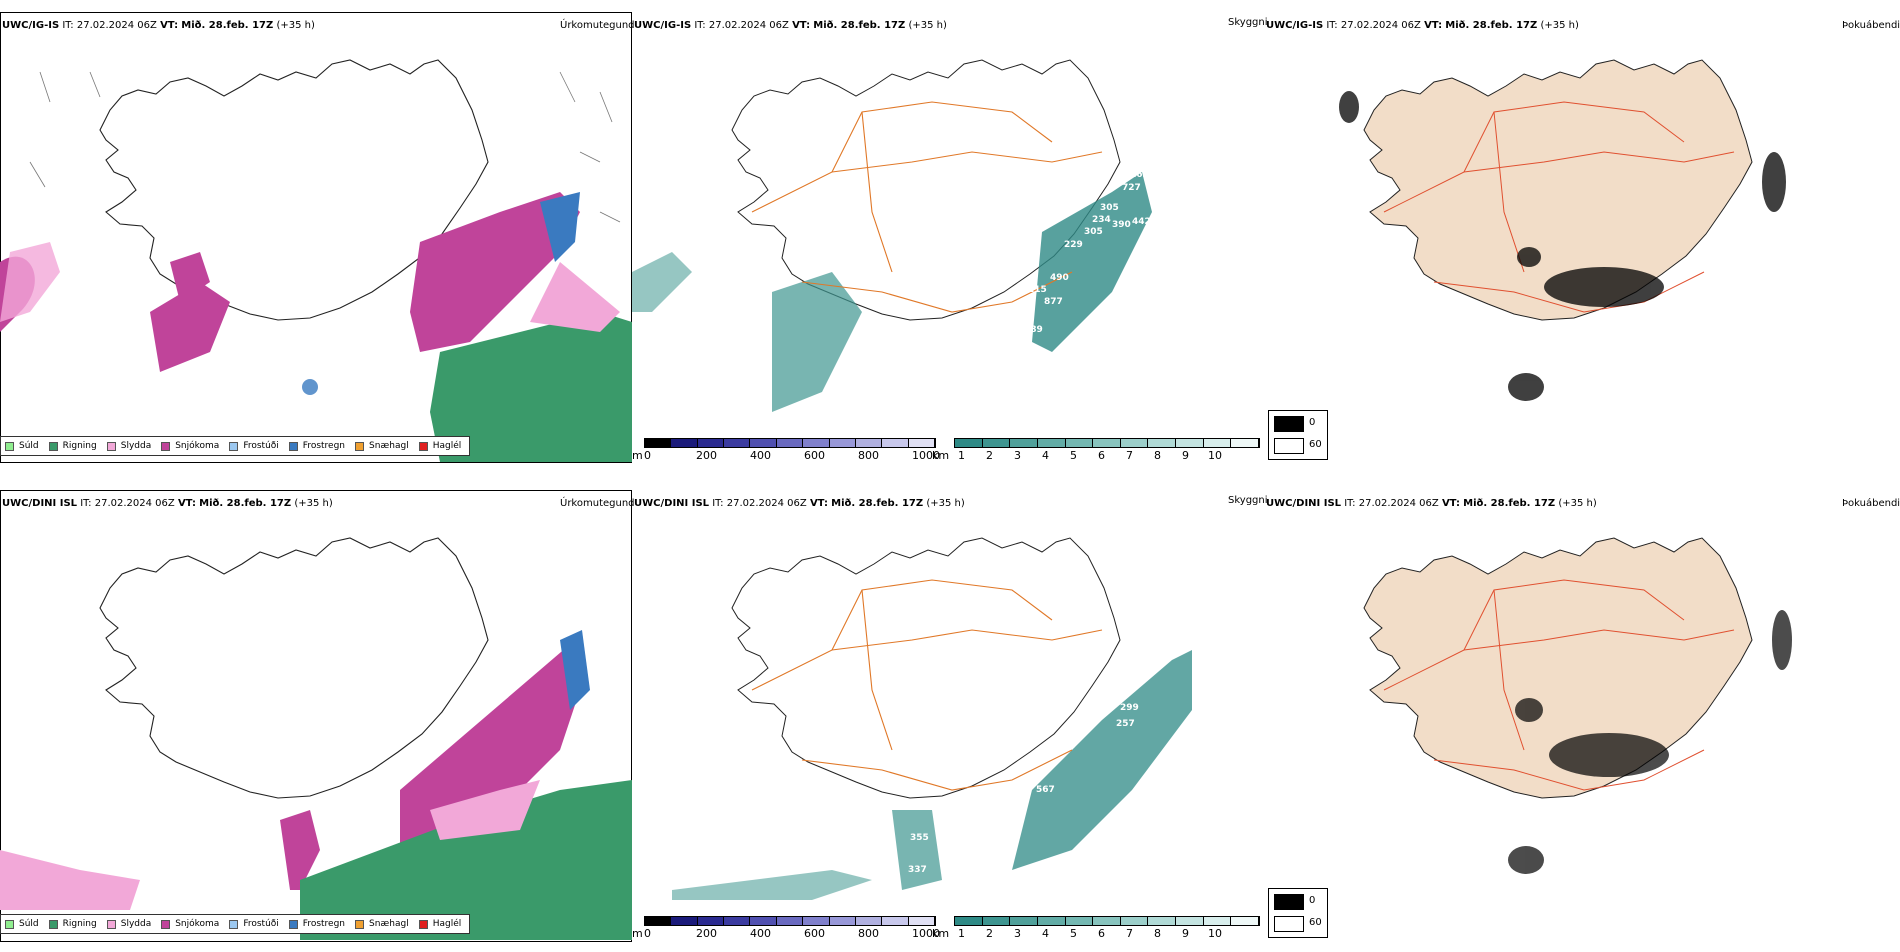 Image resolution: width=1900 pixels, height=952 pixels. I want to click on precip-type-map-dini, so click(316, 738).